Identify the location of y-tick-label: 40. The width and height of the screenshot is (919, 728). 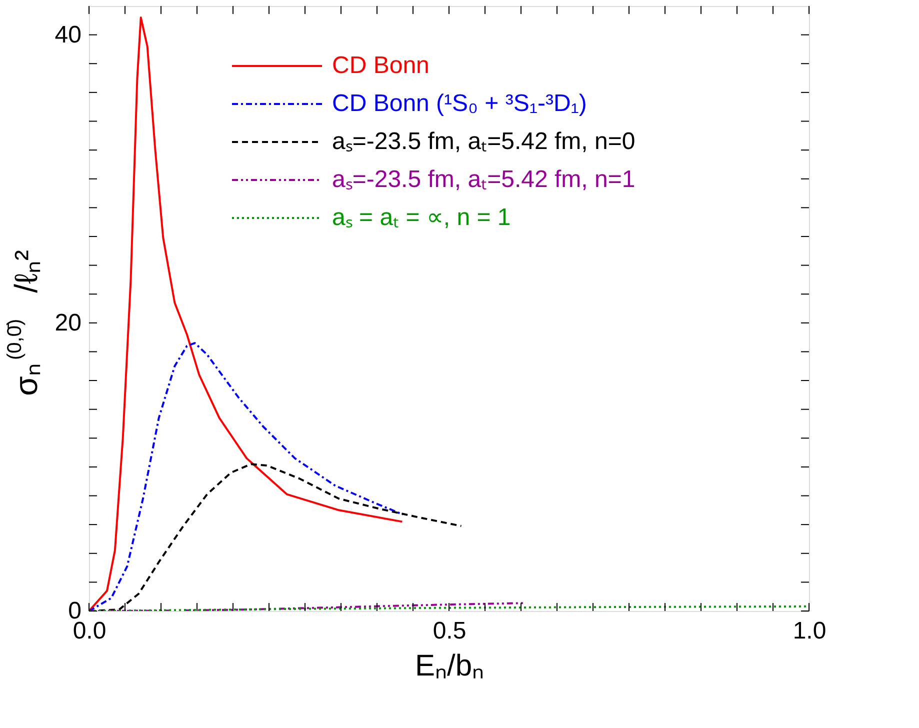
(68, 34).